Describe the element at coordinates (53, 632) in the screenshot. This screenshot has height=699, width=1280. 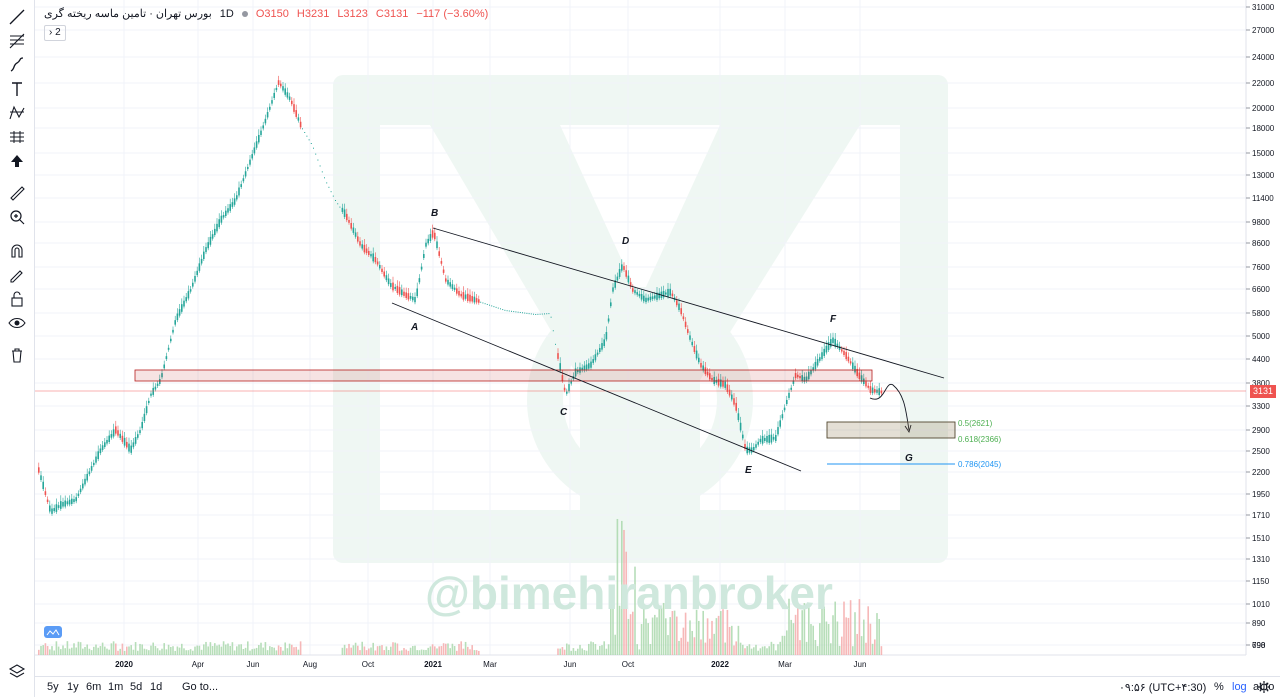
I see `cloud-icon` at that location.